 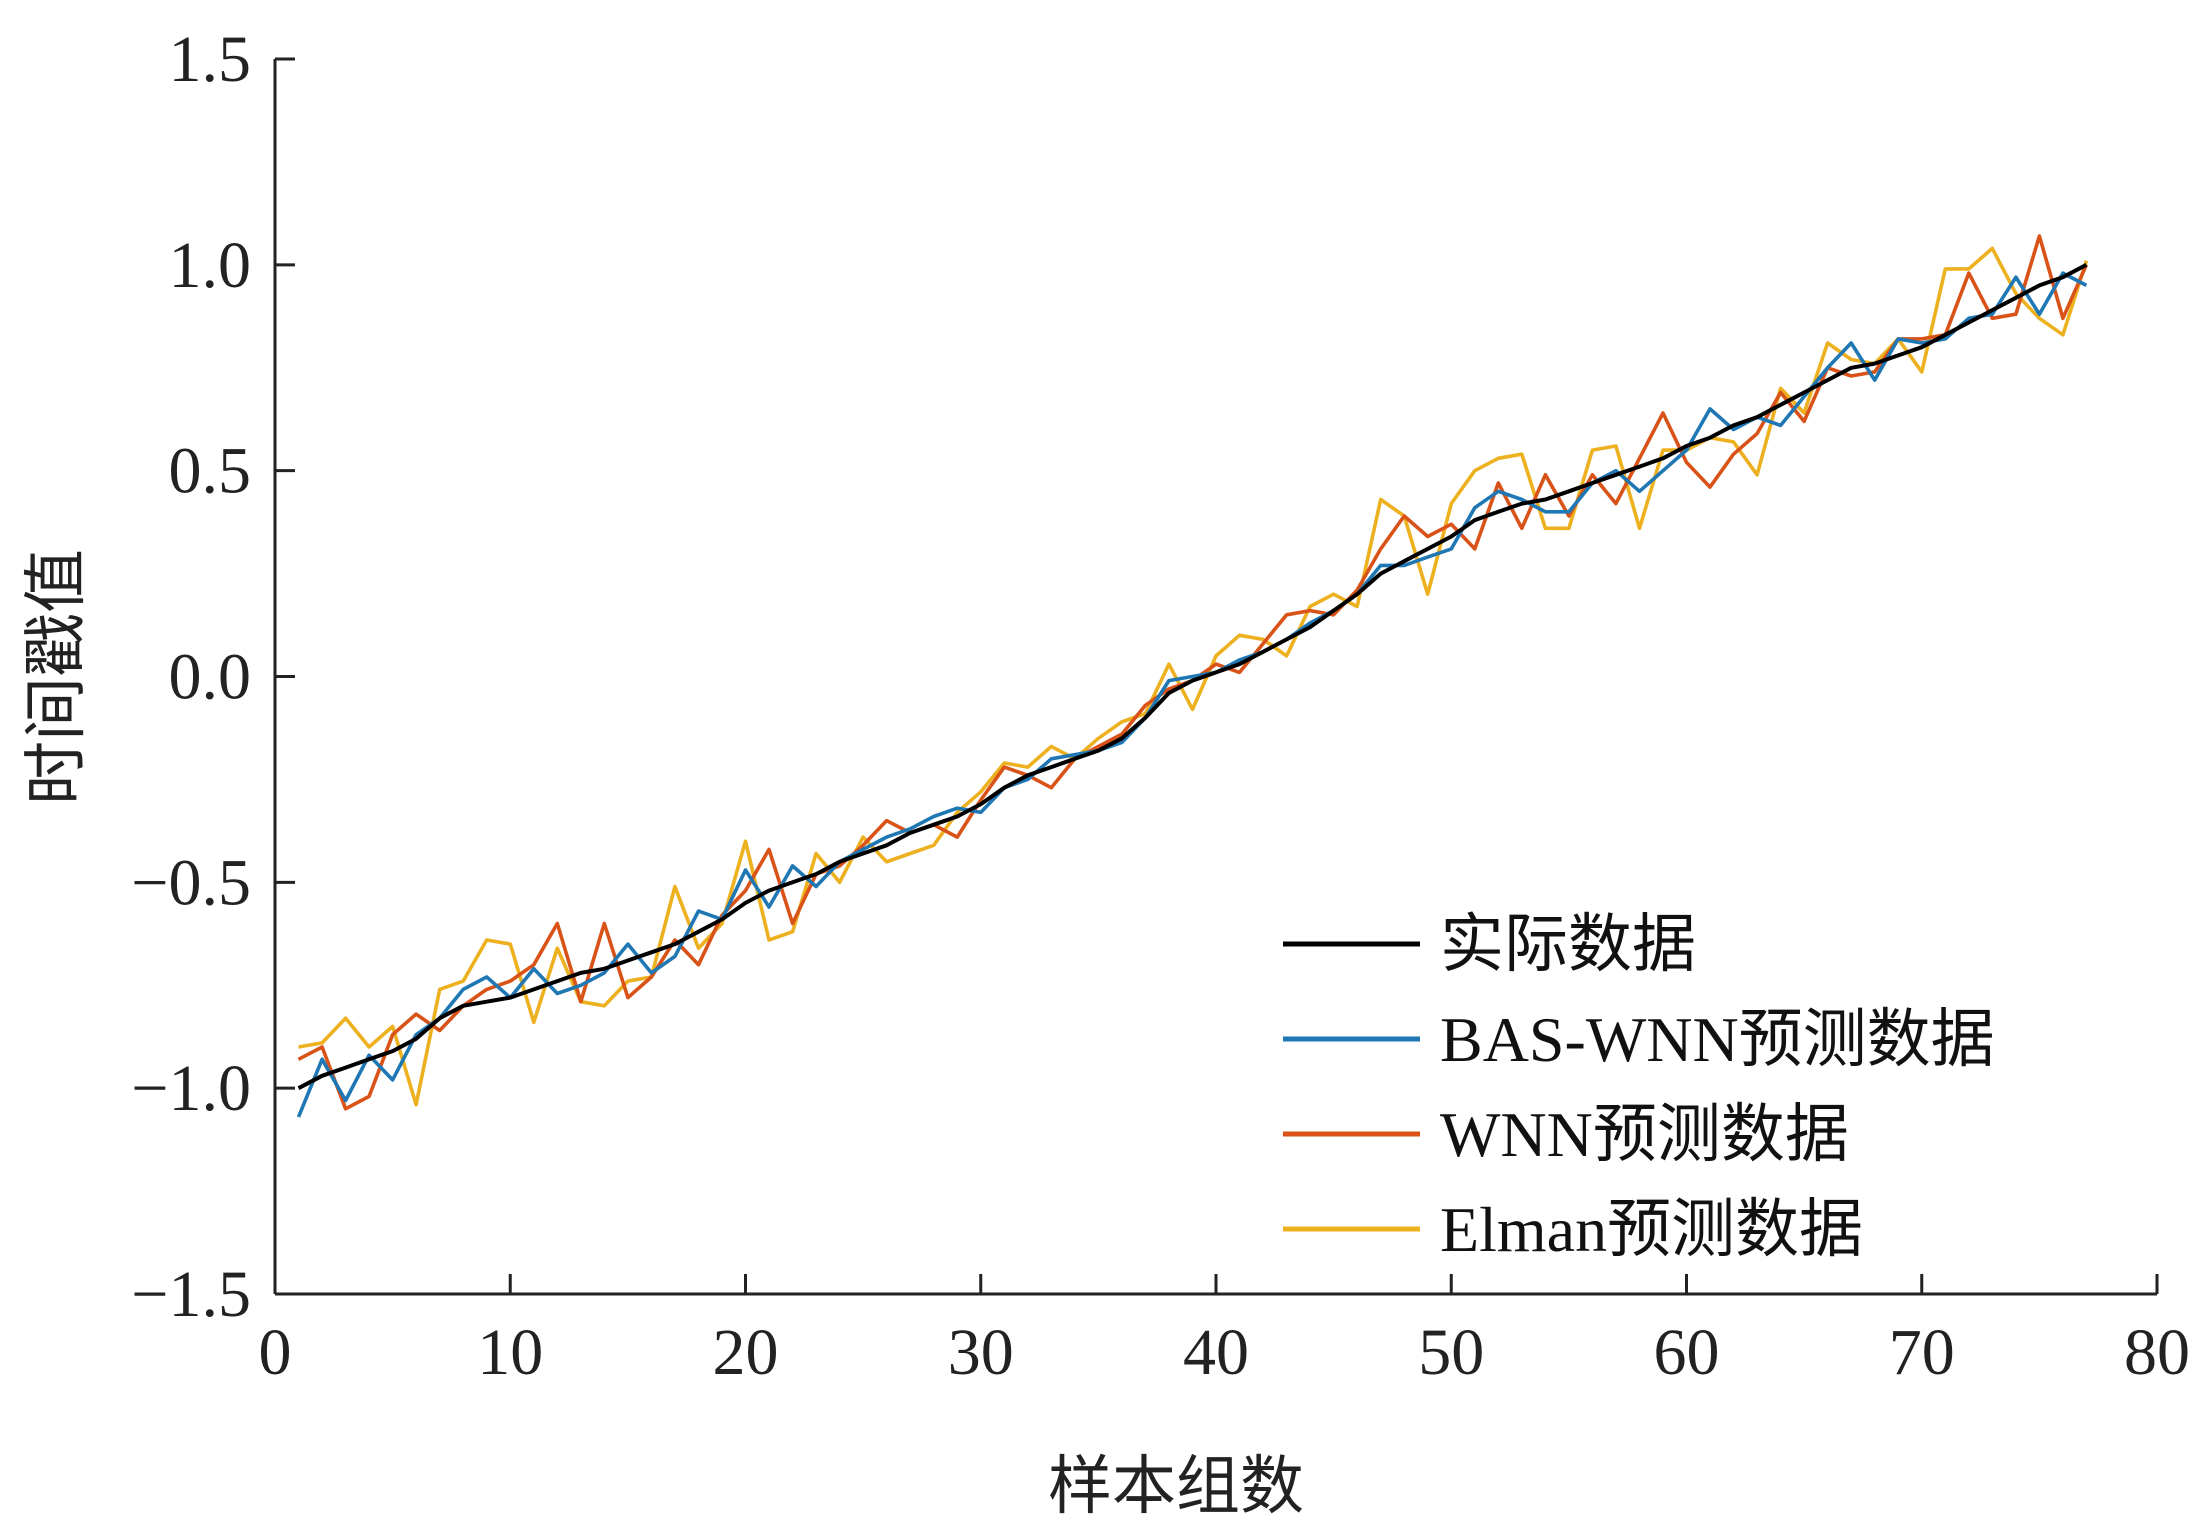 What do you see at coordinates (1568, 944) in the screenshot?
I see `legend-label: 实际数据` at bounding box center [1568, 944].